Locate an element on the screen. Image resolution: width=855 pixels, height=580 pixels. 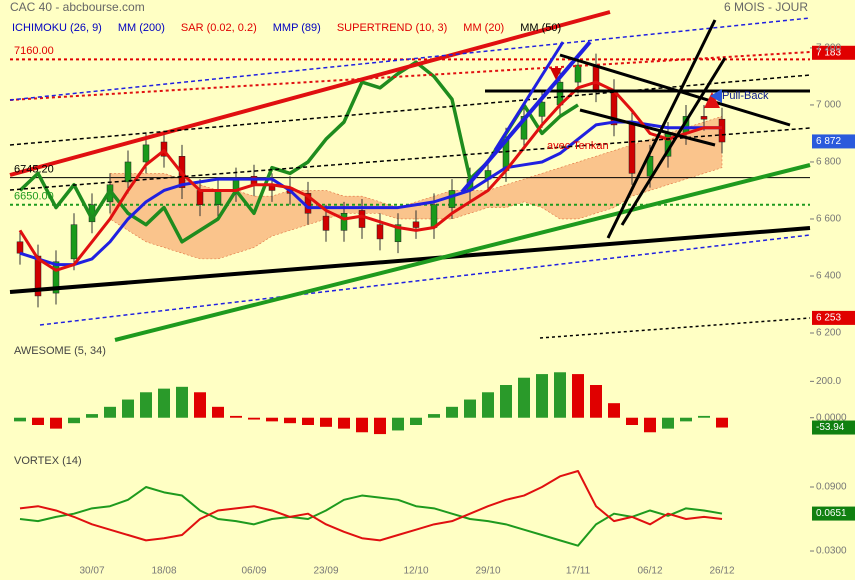
y-tick-label: 0.0900 is located at coordinates (831, 487).